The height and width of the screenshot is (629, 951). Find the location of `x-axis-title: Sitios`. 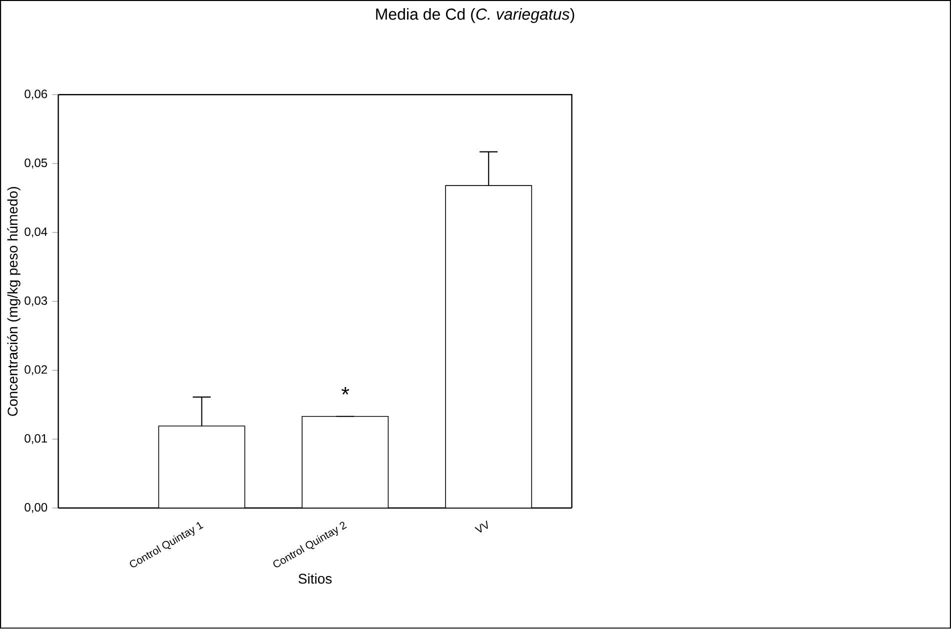

x-axis-title: Sitios is located at coordinates (315, 579).